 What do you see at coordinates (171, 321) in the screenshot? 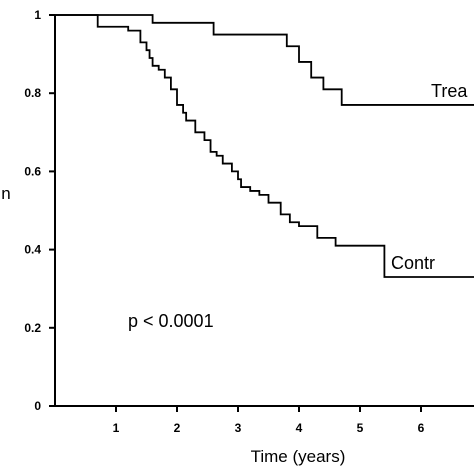
I see `p-value-annotation: p < 0.0001` at bounding box center [171, 321].